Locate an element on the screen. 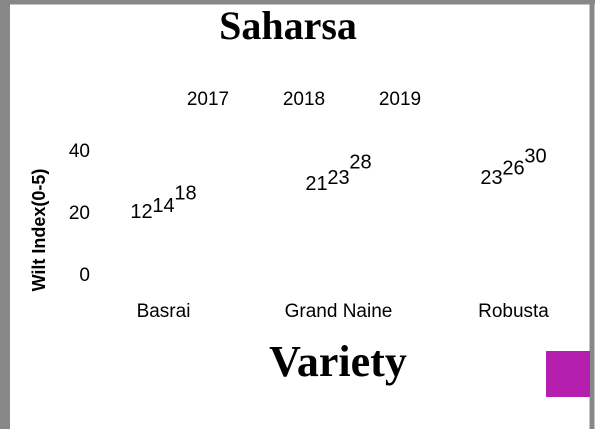 This screenshot has height=429, width=595. y-axis-title: Wilt Index(0-5) is located at coordinates (39, 230).